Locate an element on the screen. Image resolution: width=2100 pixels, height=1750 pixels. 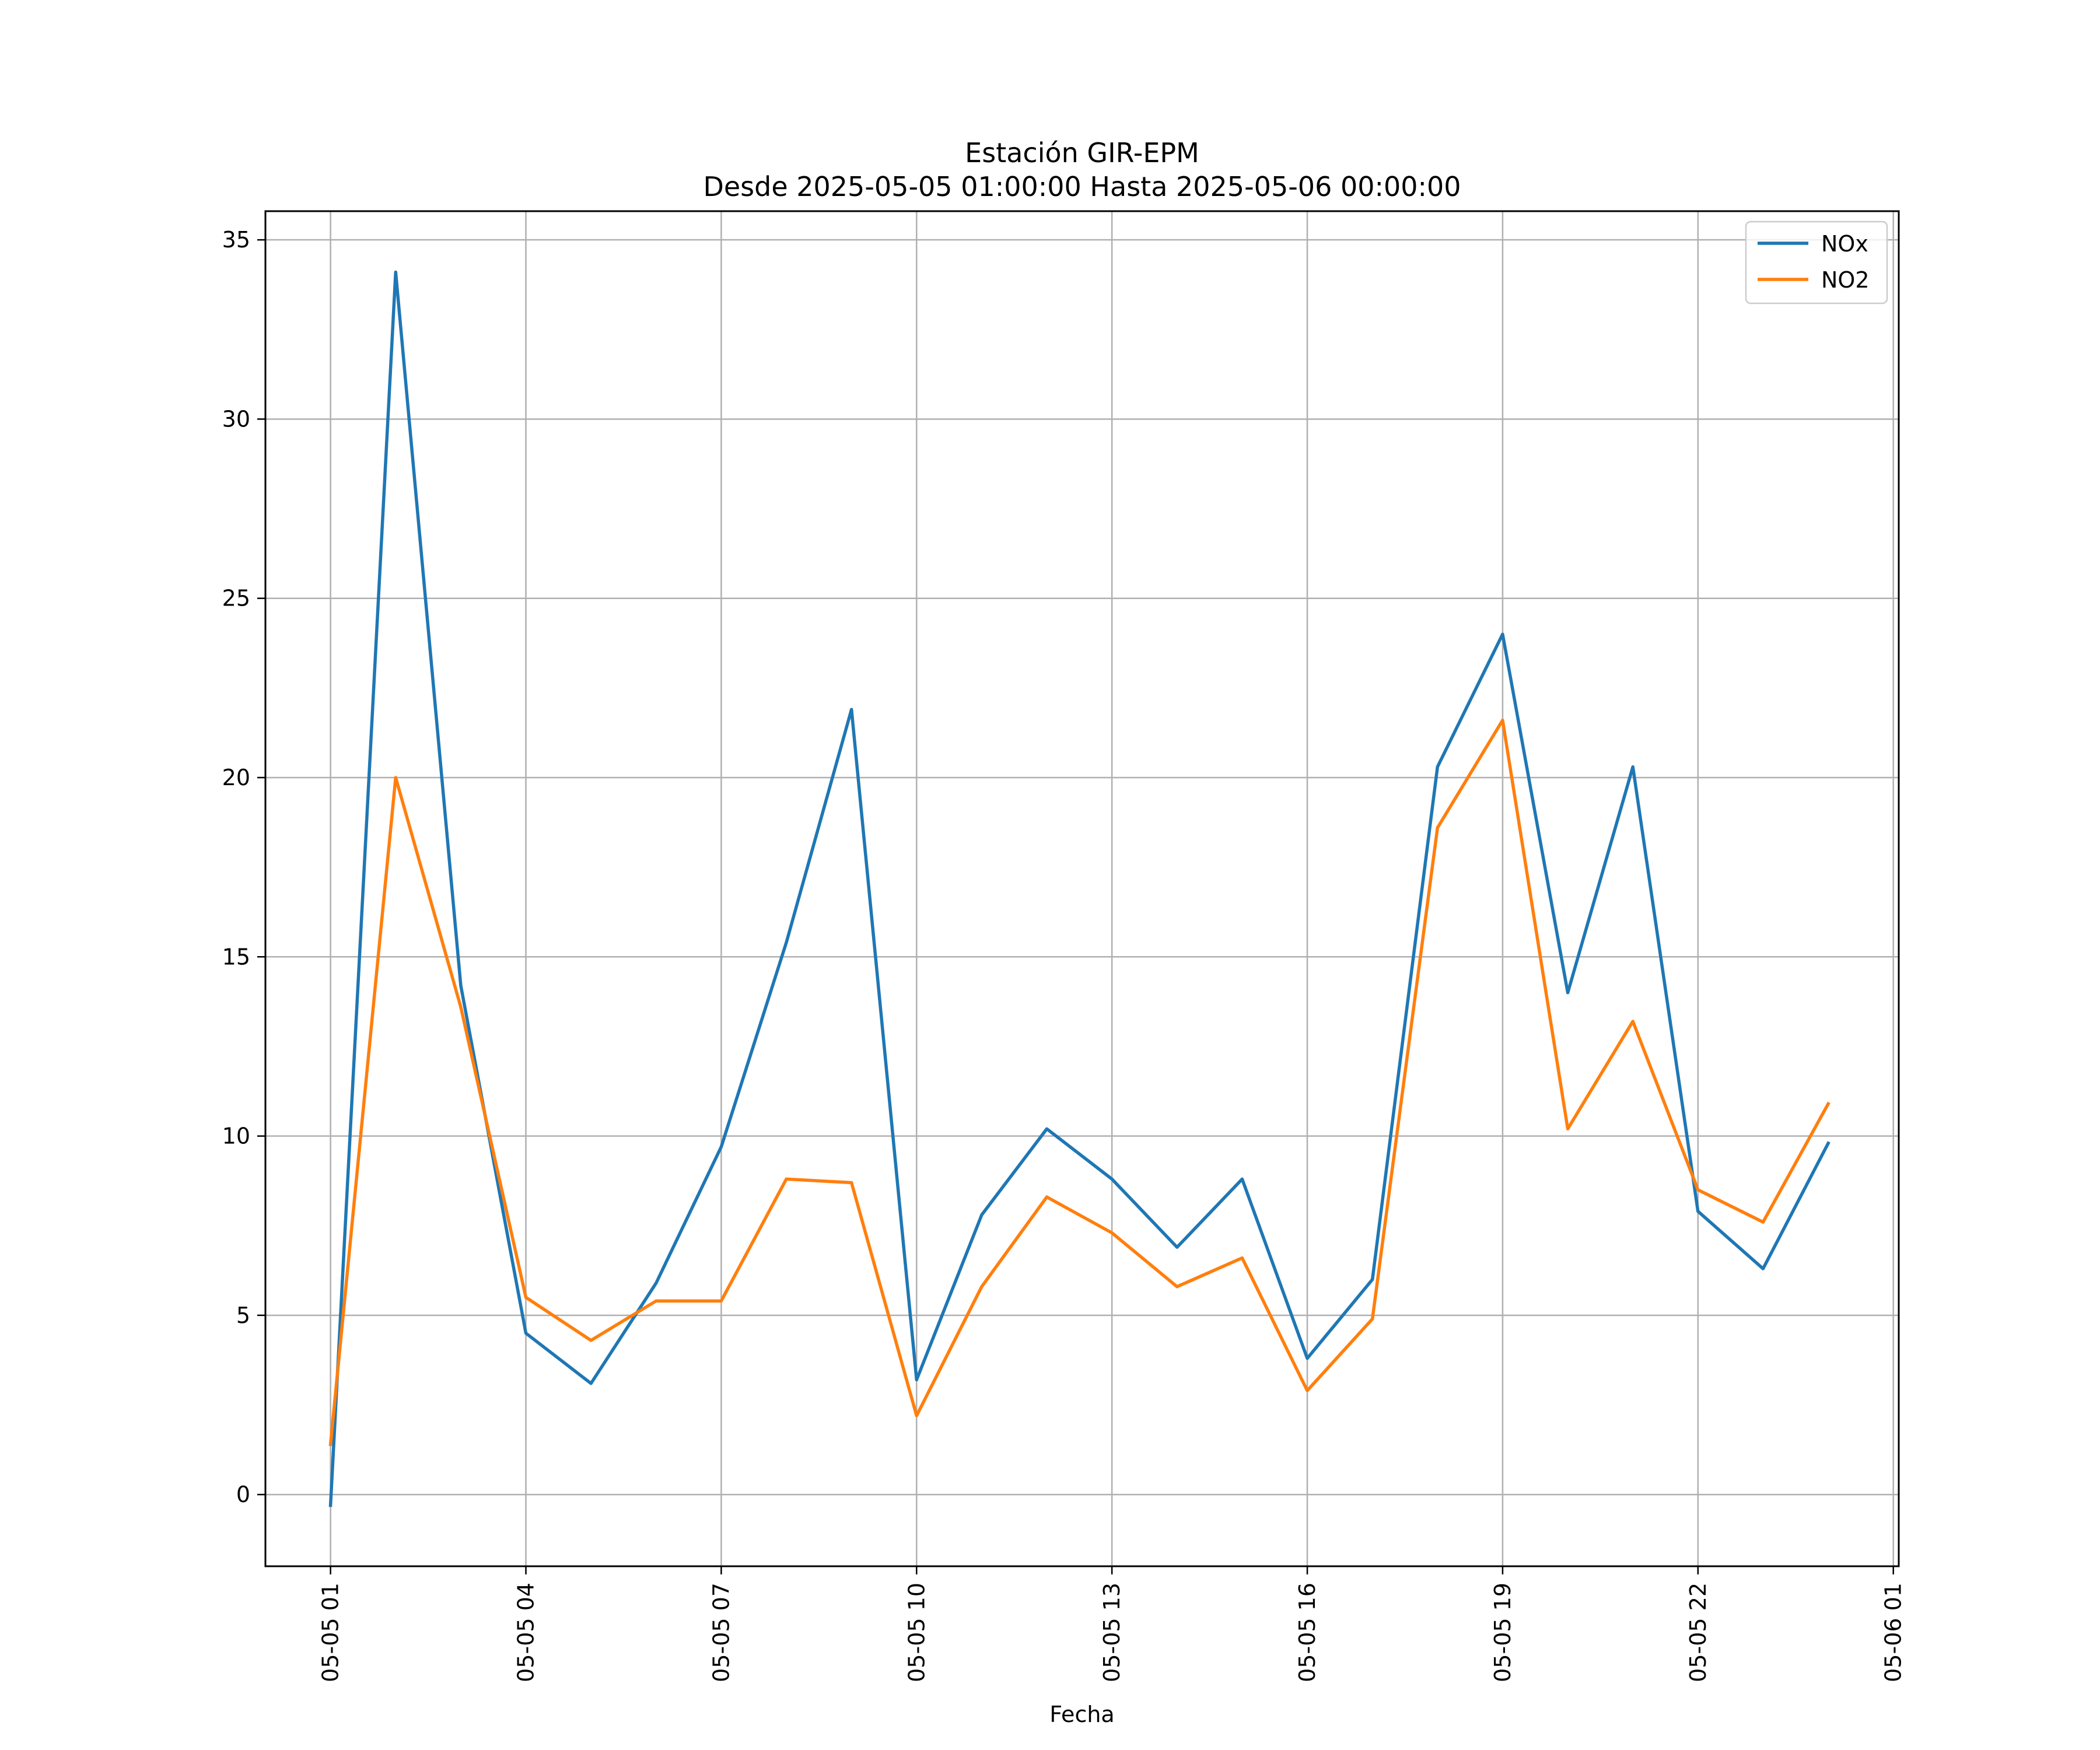
x-tick-label: 05-05 22 is located at coordinates (1698, 1632).